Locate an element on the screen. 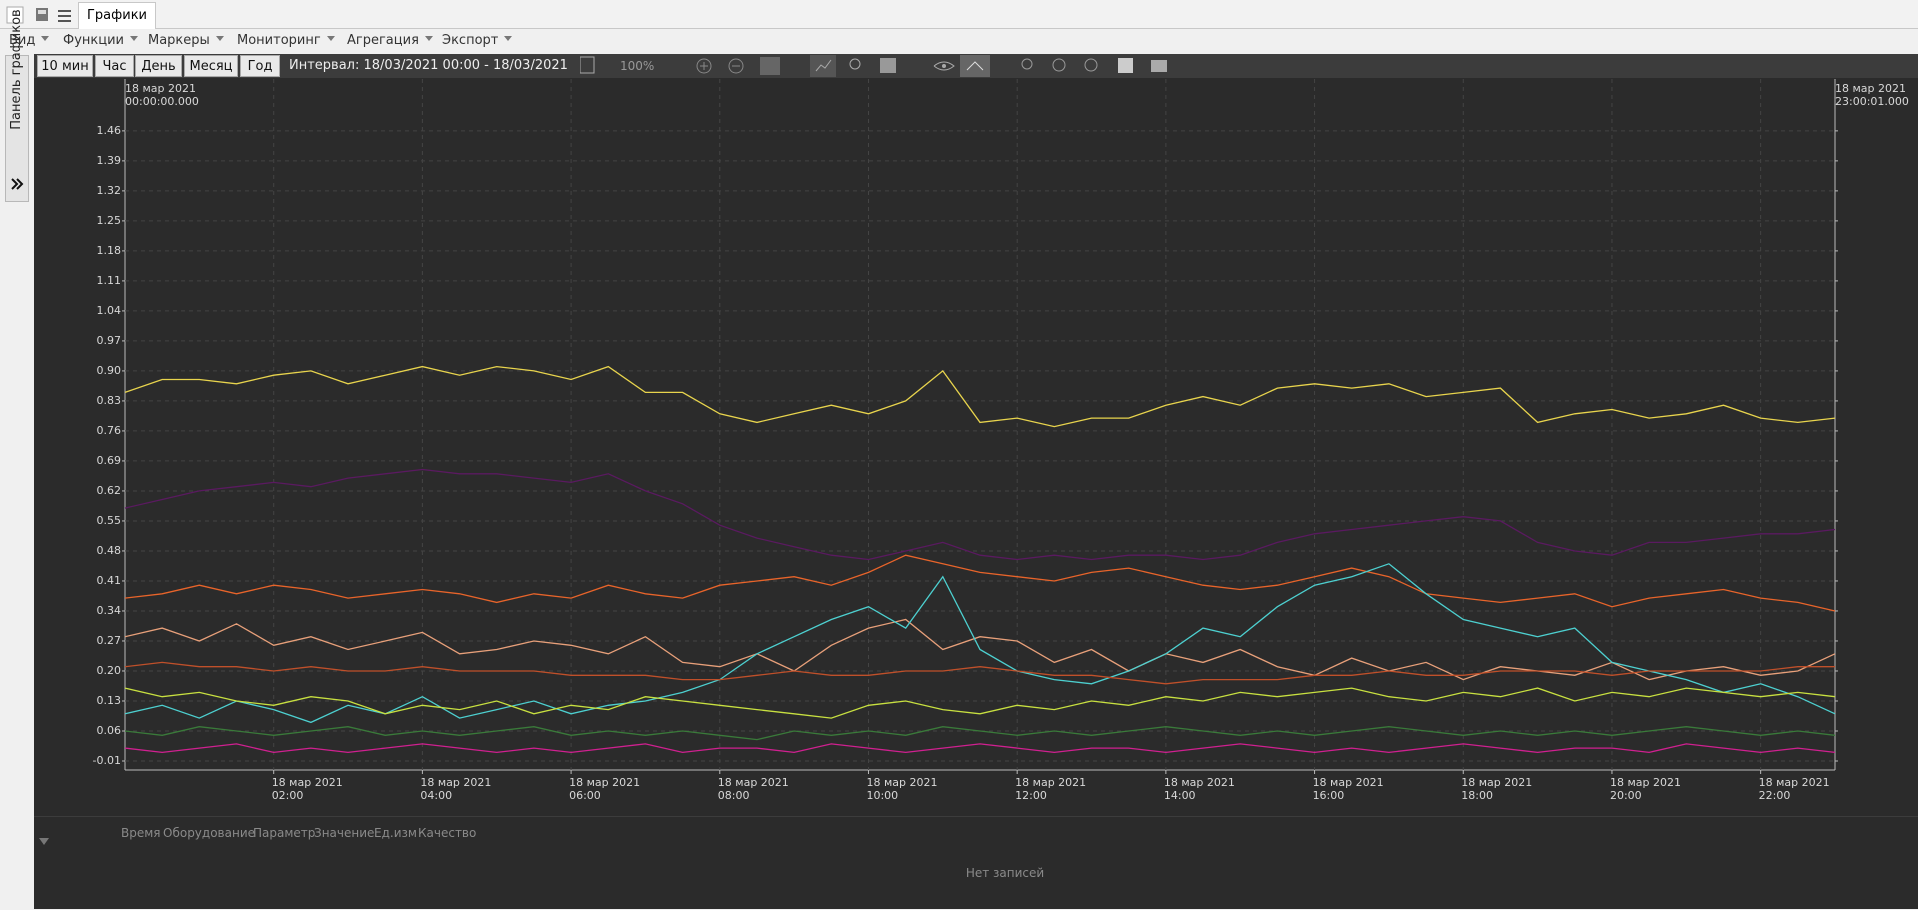  menu-item: Вид is located at coordinates (29, 40).